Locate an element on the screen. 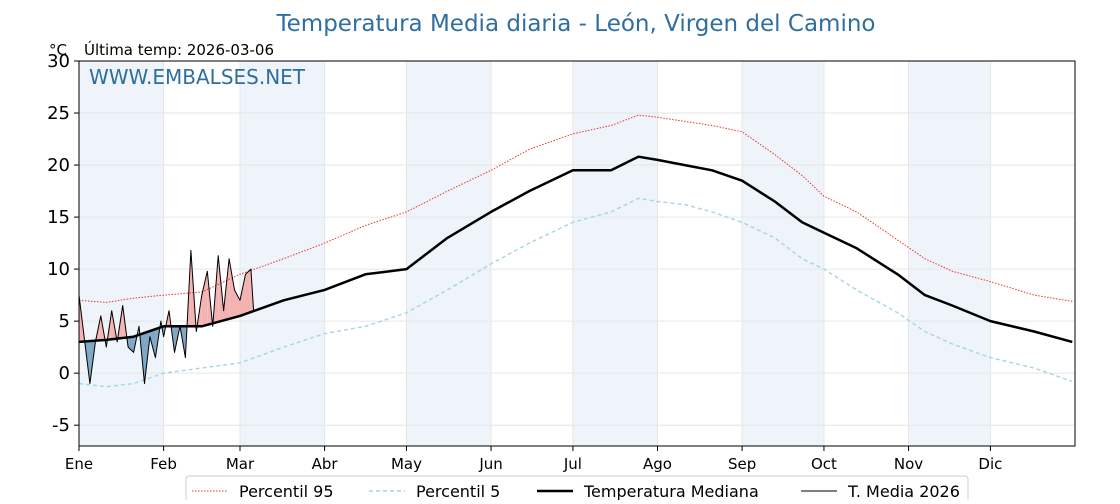 The width and height of the screenshot is (1120, 504). x-tick-label: Dic is located at coordinates (990, 464).